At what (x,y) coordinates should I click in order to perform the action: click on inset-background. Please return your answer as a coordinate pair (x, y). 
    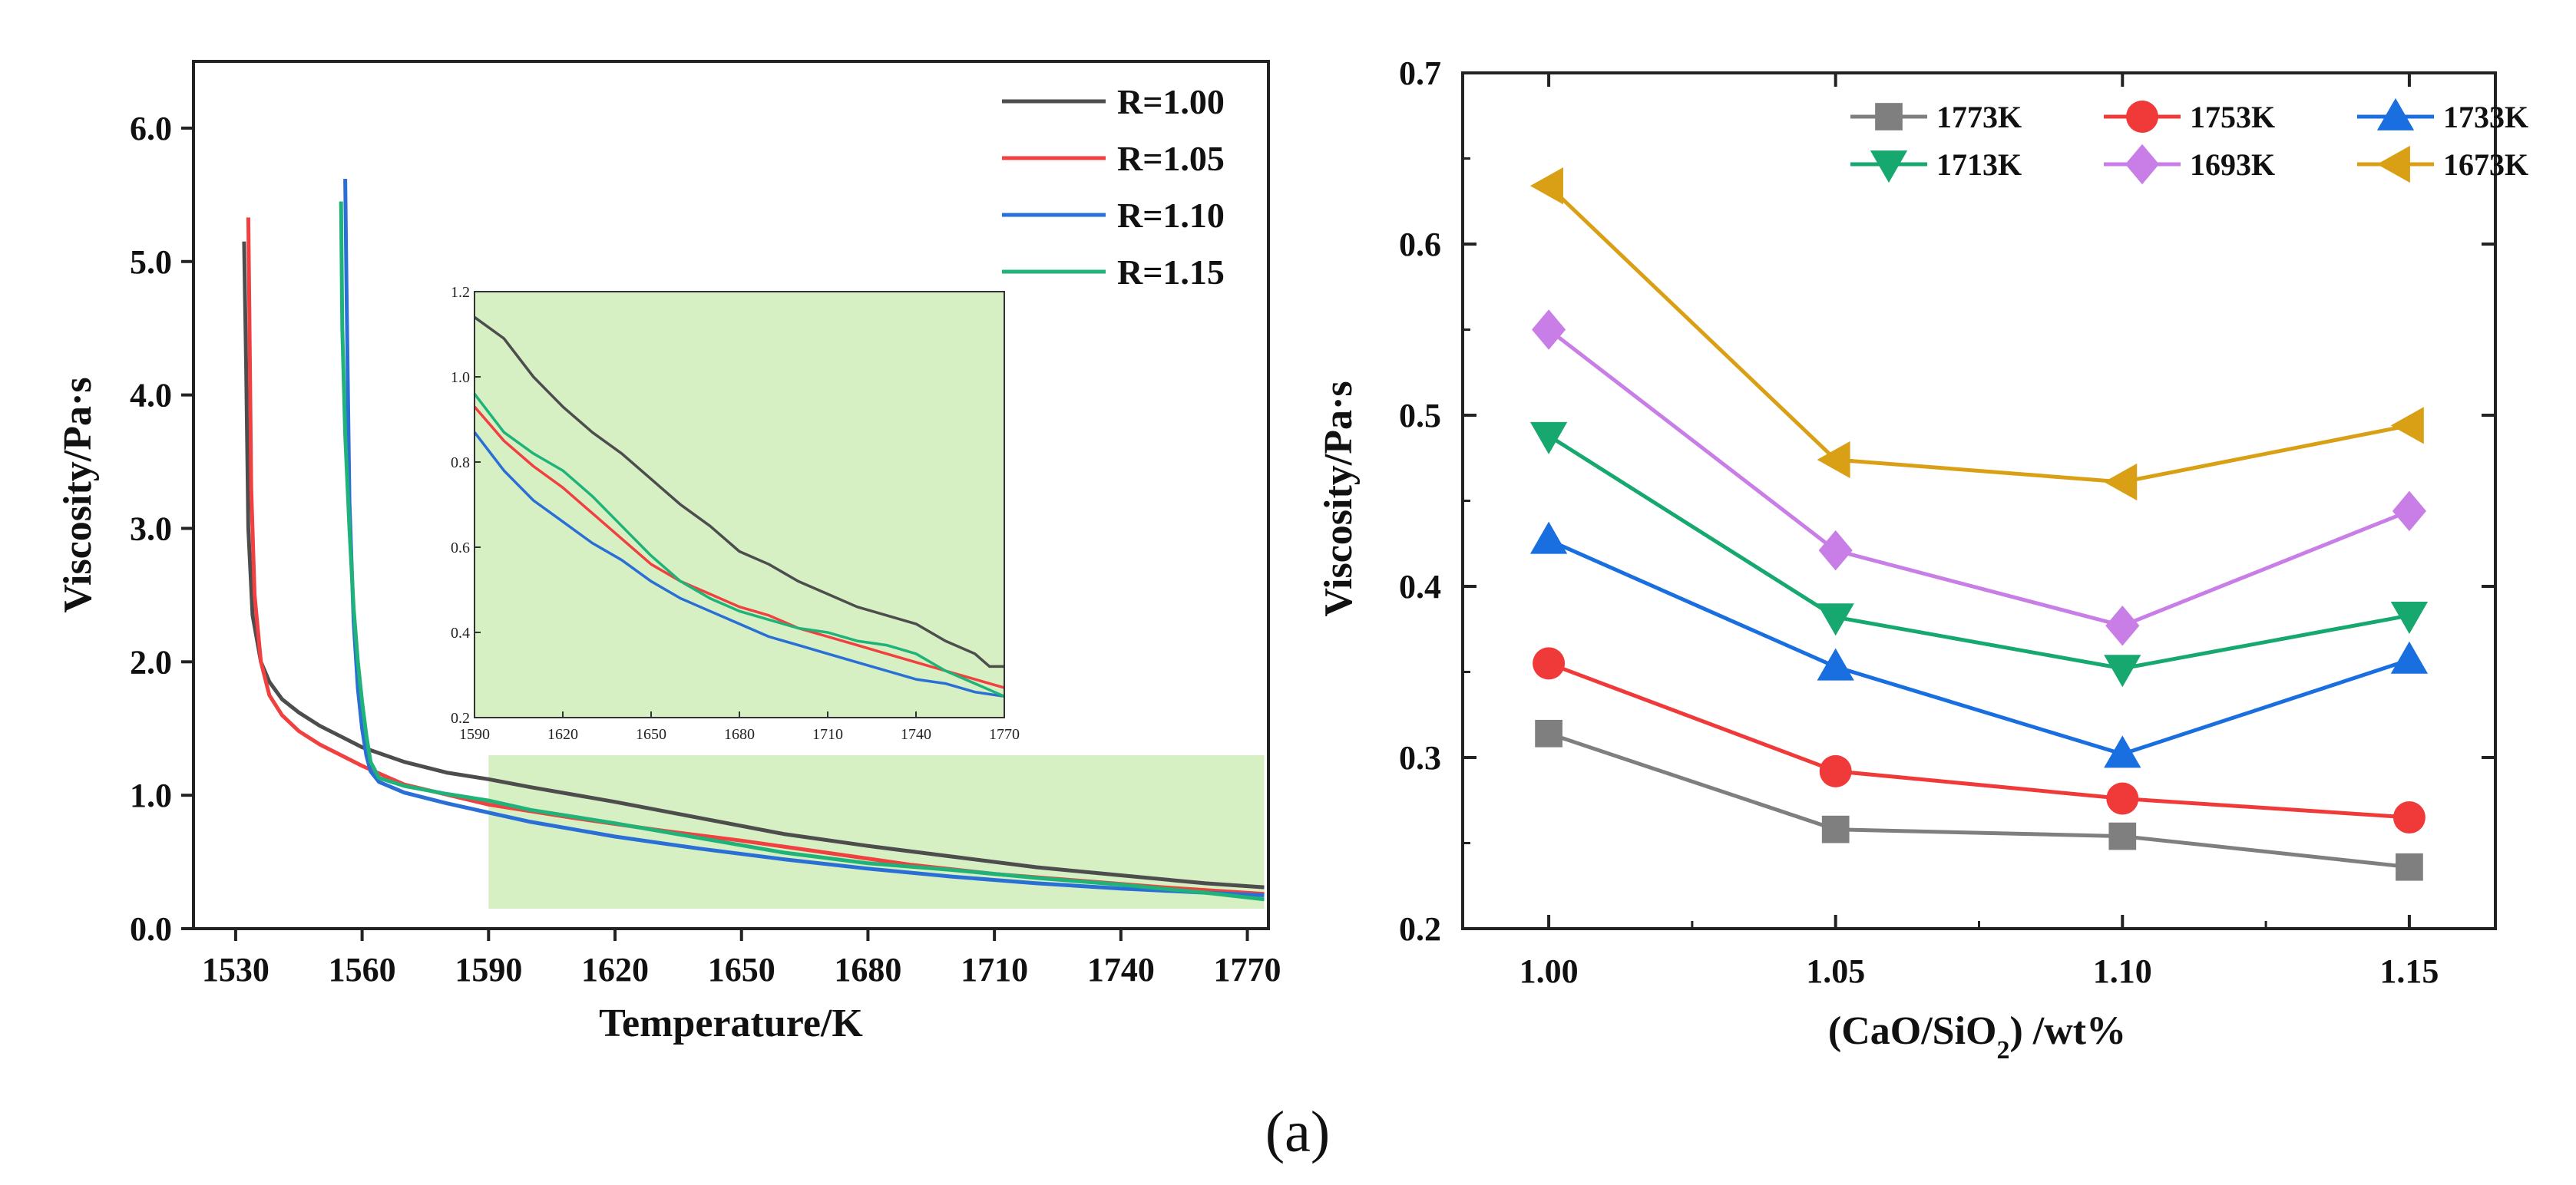
    Looking at the image, I should click on (739, 505).